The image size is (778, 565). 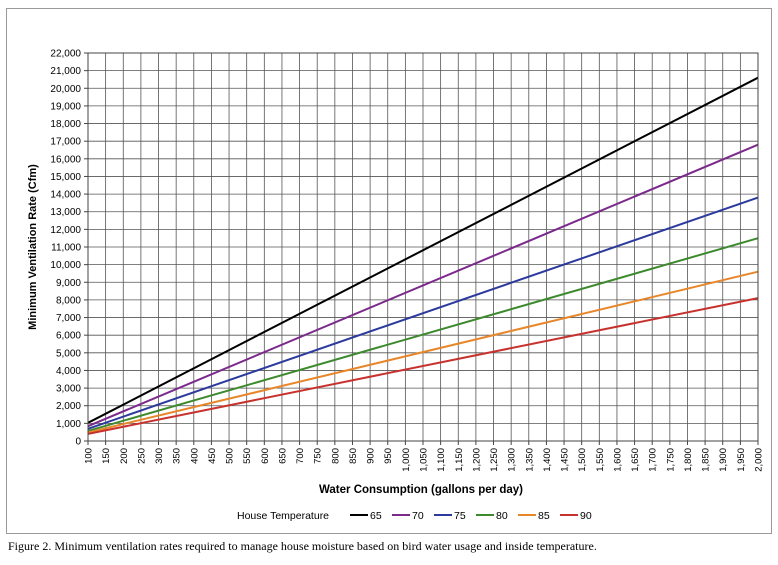 I want to click on x-tick-label: 700, so click(x=300, y=456).